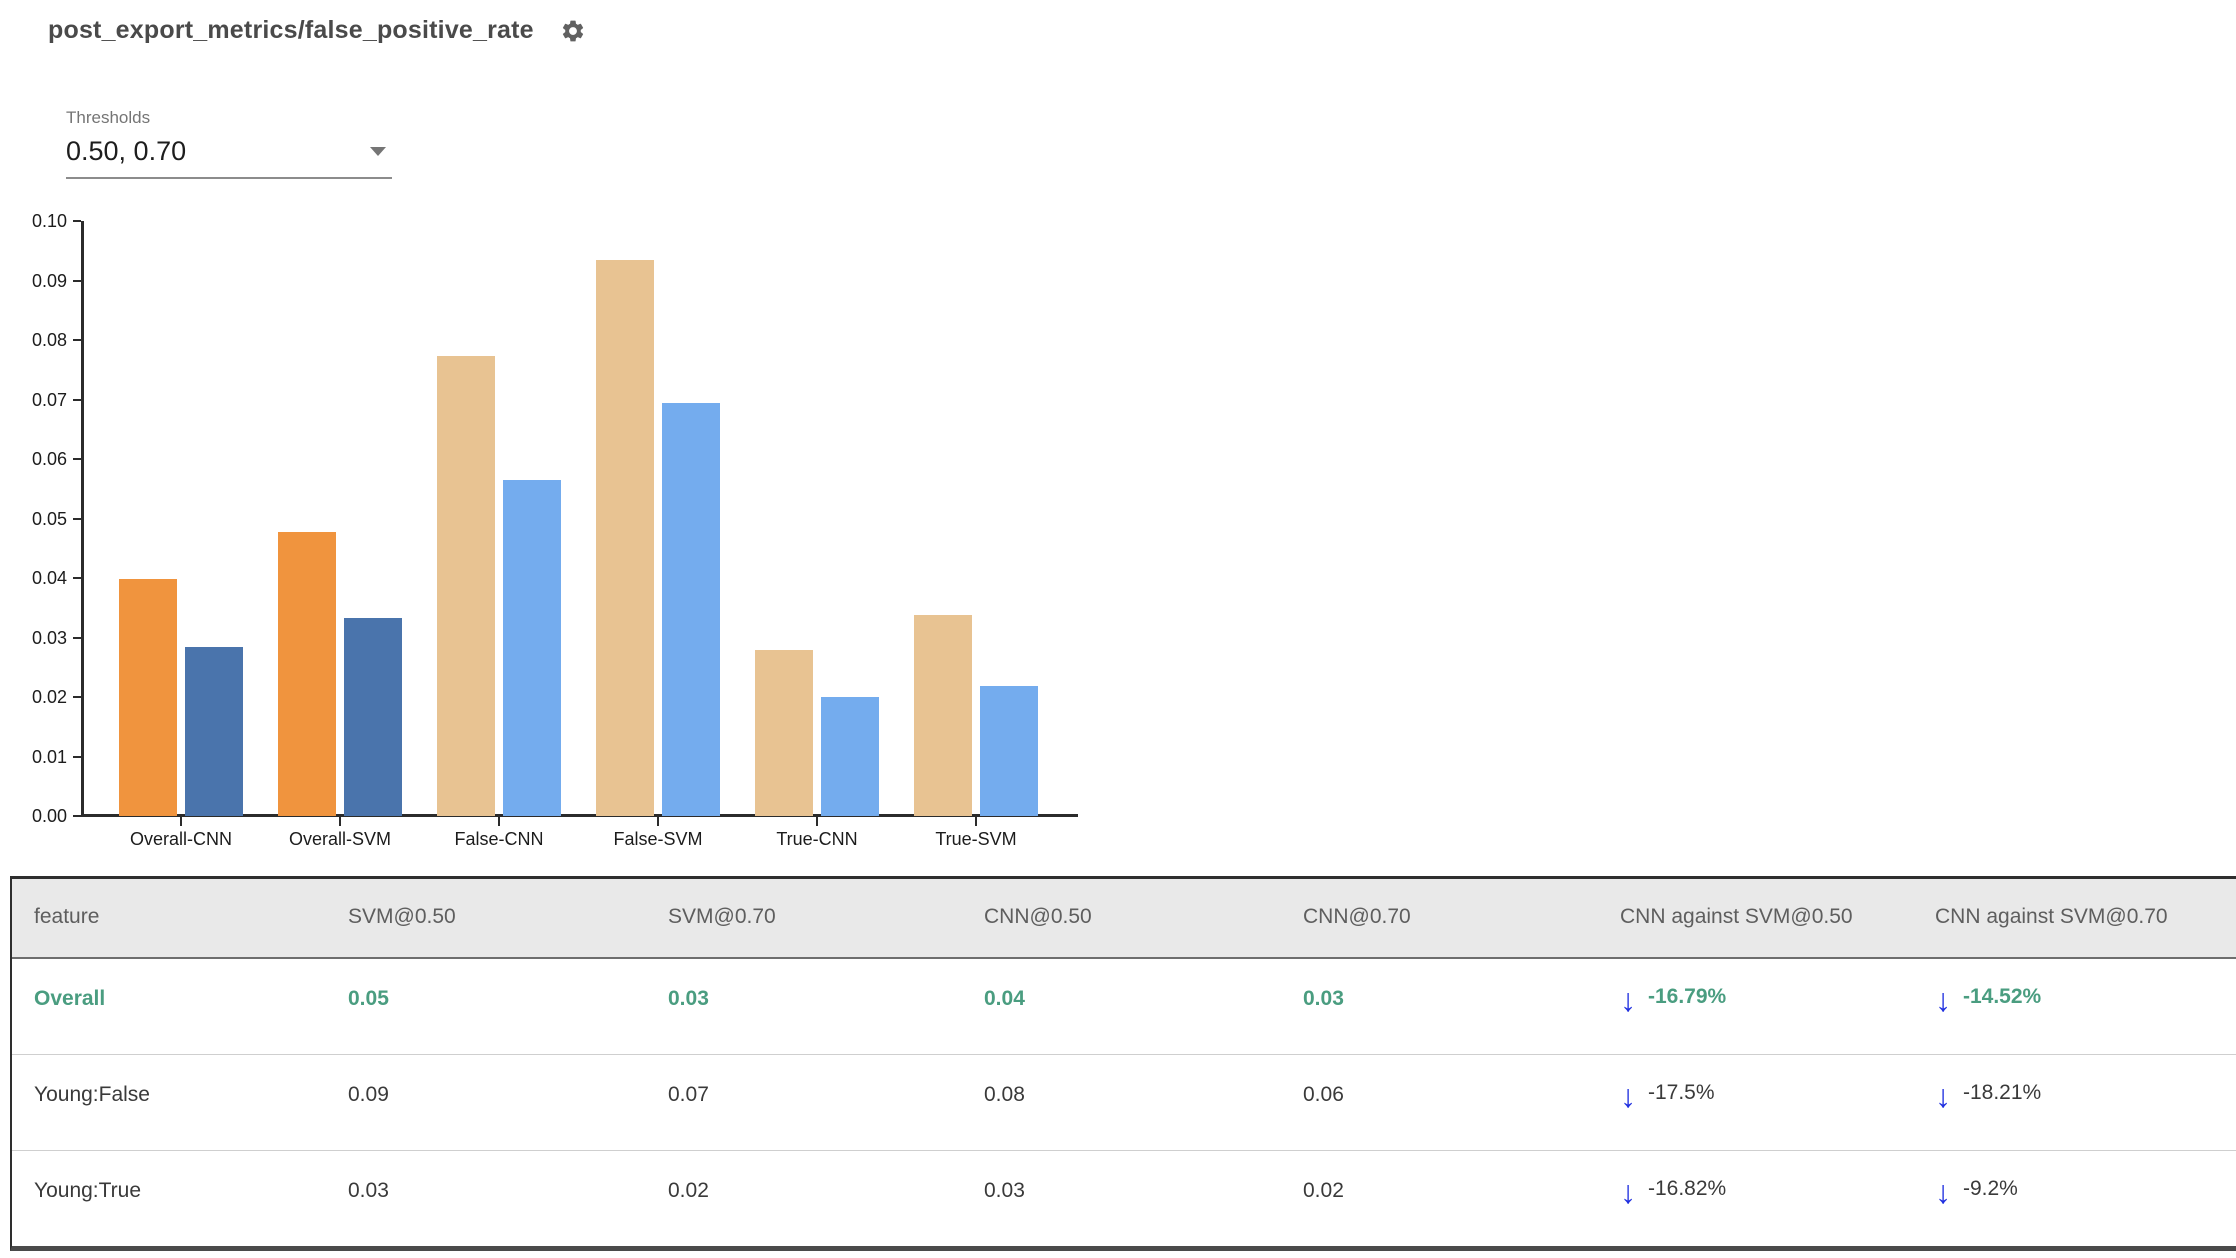  Describe the element at coordinates (368, 998) in the screenshot. I see `value-cell: 0.05` at that location.